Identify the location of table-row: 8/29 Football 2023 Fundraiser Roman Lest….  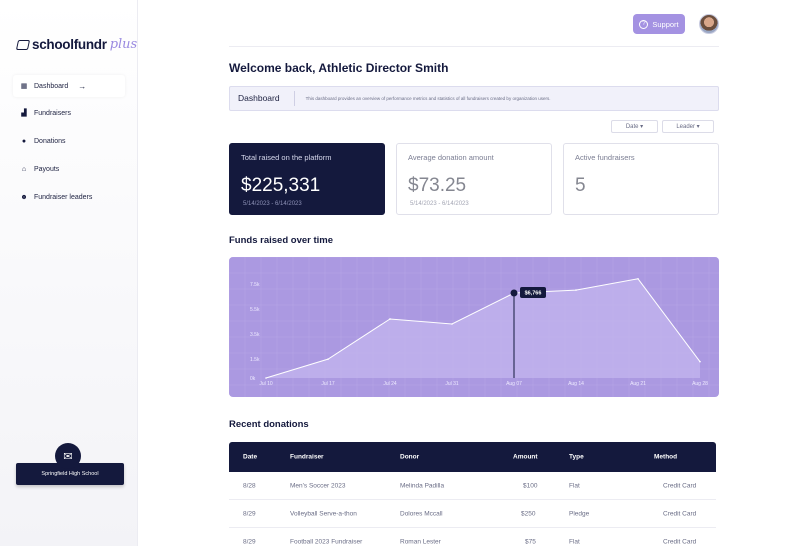
(472, 537).